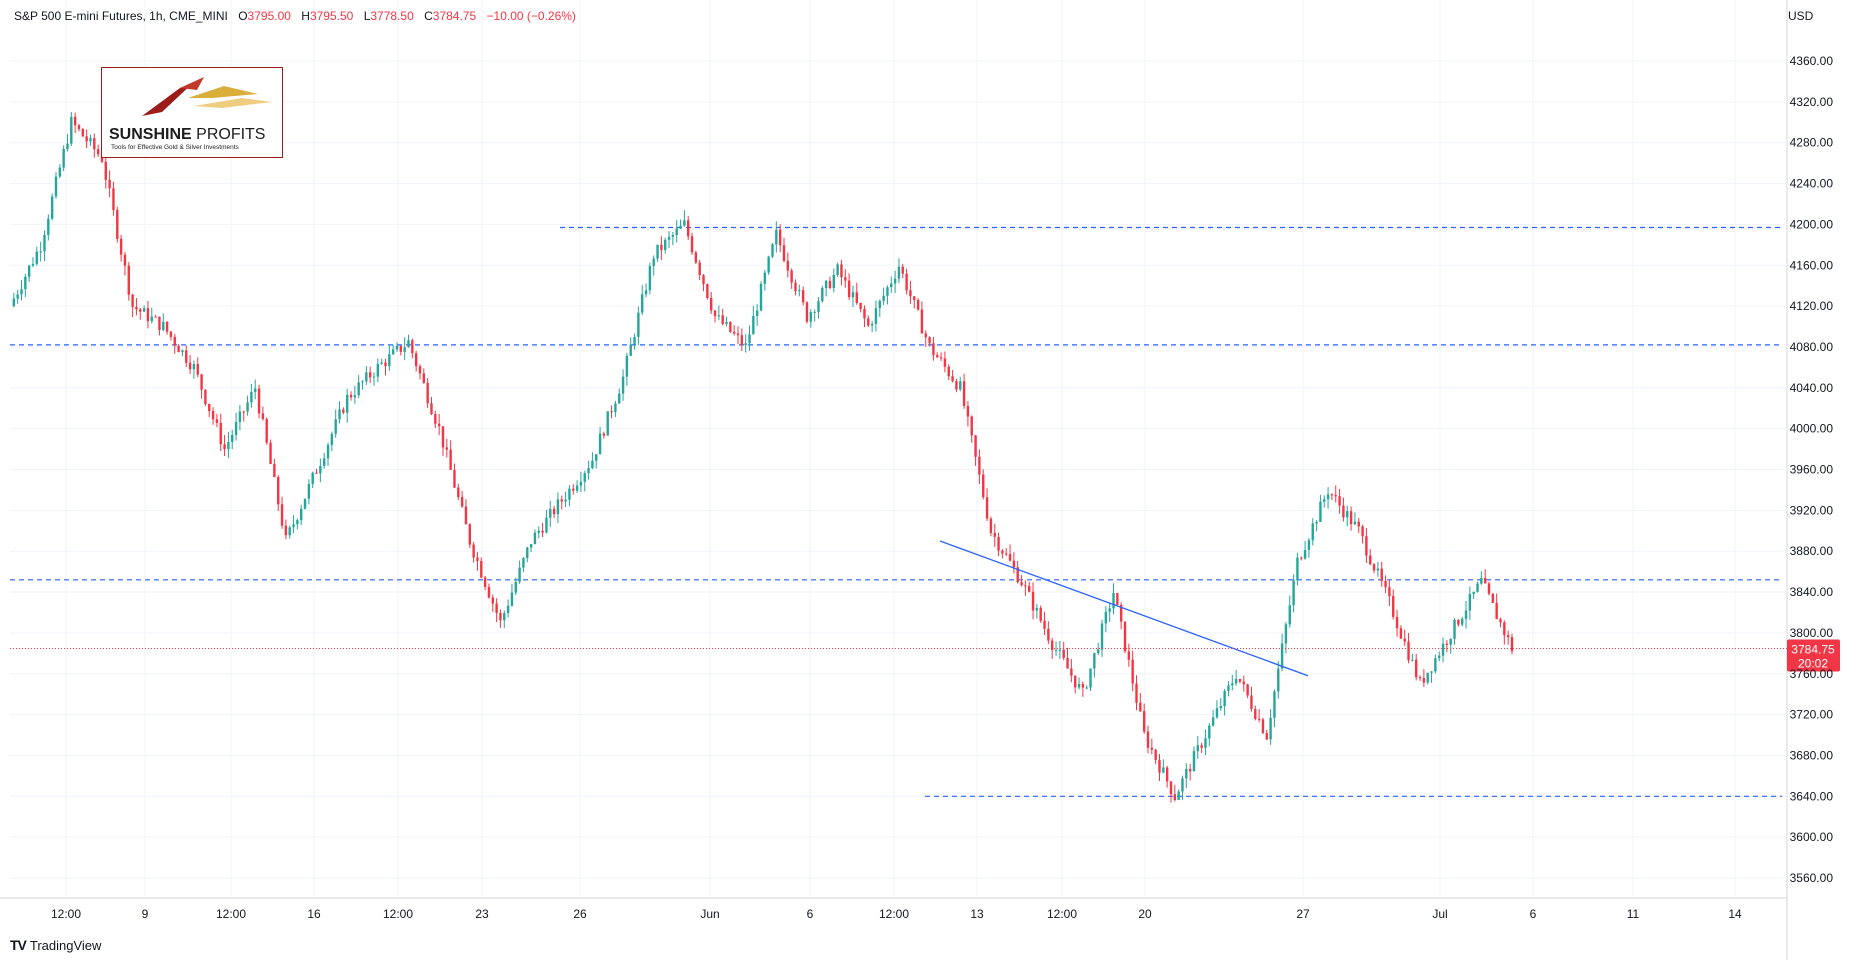  What do you see at coordinates (1812, 429) in the screenshot?
I see `y-tick-label: 4000.00` at bounding box center [1812, 429].